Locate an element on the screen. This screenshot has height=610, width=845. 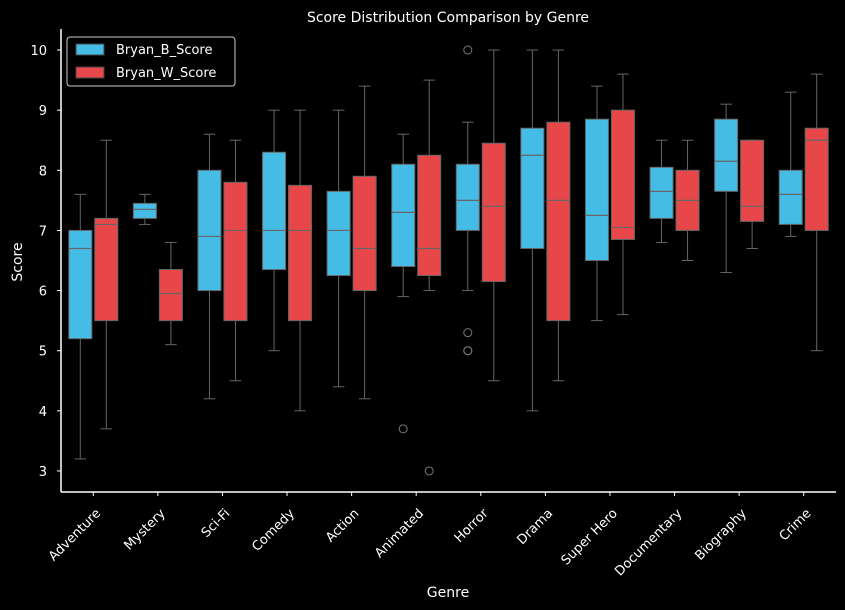
y-tick-label: 9 is located at coordinates (43, 111).